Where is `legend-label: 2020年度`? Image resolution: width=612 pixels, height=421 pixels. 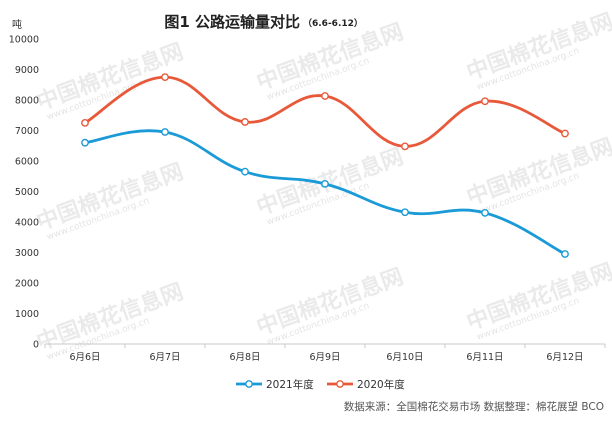
legend-label: 2020年度 is located at coordinates (381, 384).